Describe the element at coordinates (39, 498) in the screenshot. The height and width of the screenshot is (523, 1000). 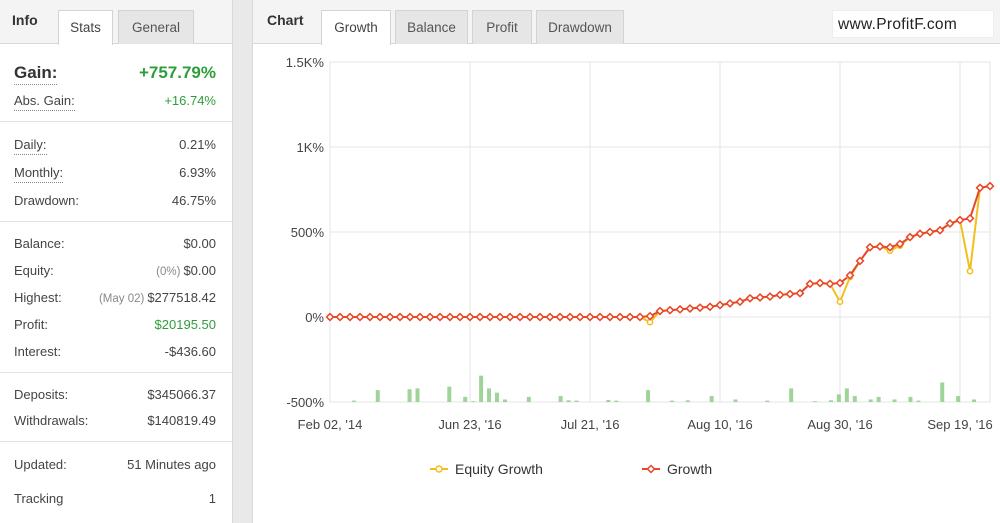
I see `tracking-label: Tracking` at that location.